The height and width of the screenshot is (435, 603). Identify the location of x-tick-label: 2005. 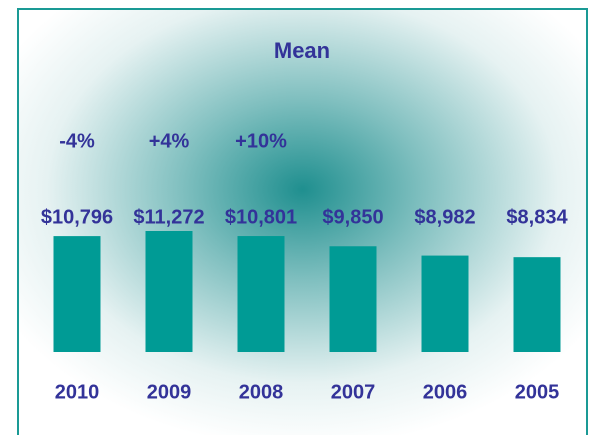
(537, 392).